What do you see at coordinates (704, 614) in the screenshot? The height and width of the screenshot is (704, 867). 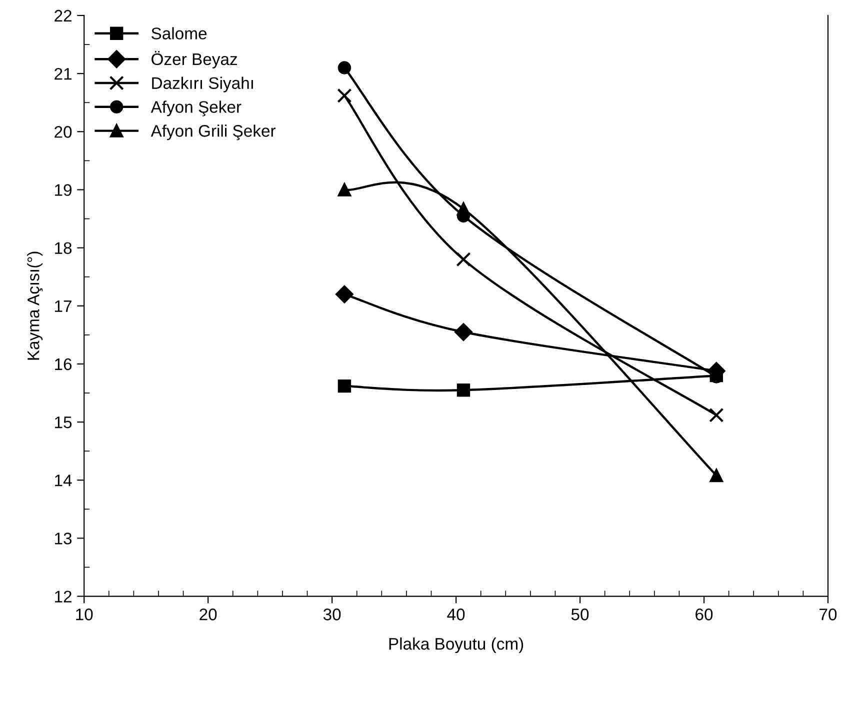 I see `x-tick-label: 60` at bounding box center [704, 614].